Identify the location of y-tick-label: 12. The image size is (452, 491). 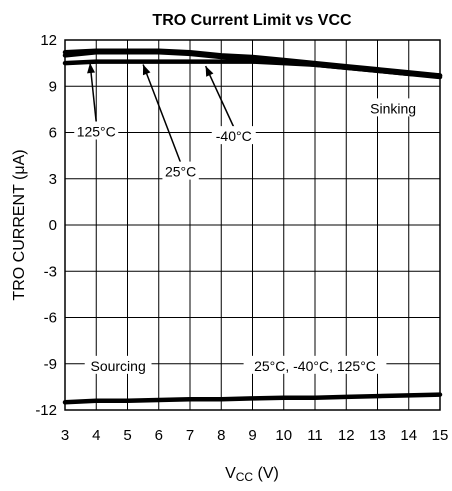
(48, 40).